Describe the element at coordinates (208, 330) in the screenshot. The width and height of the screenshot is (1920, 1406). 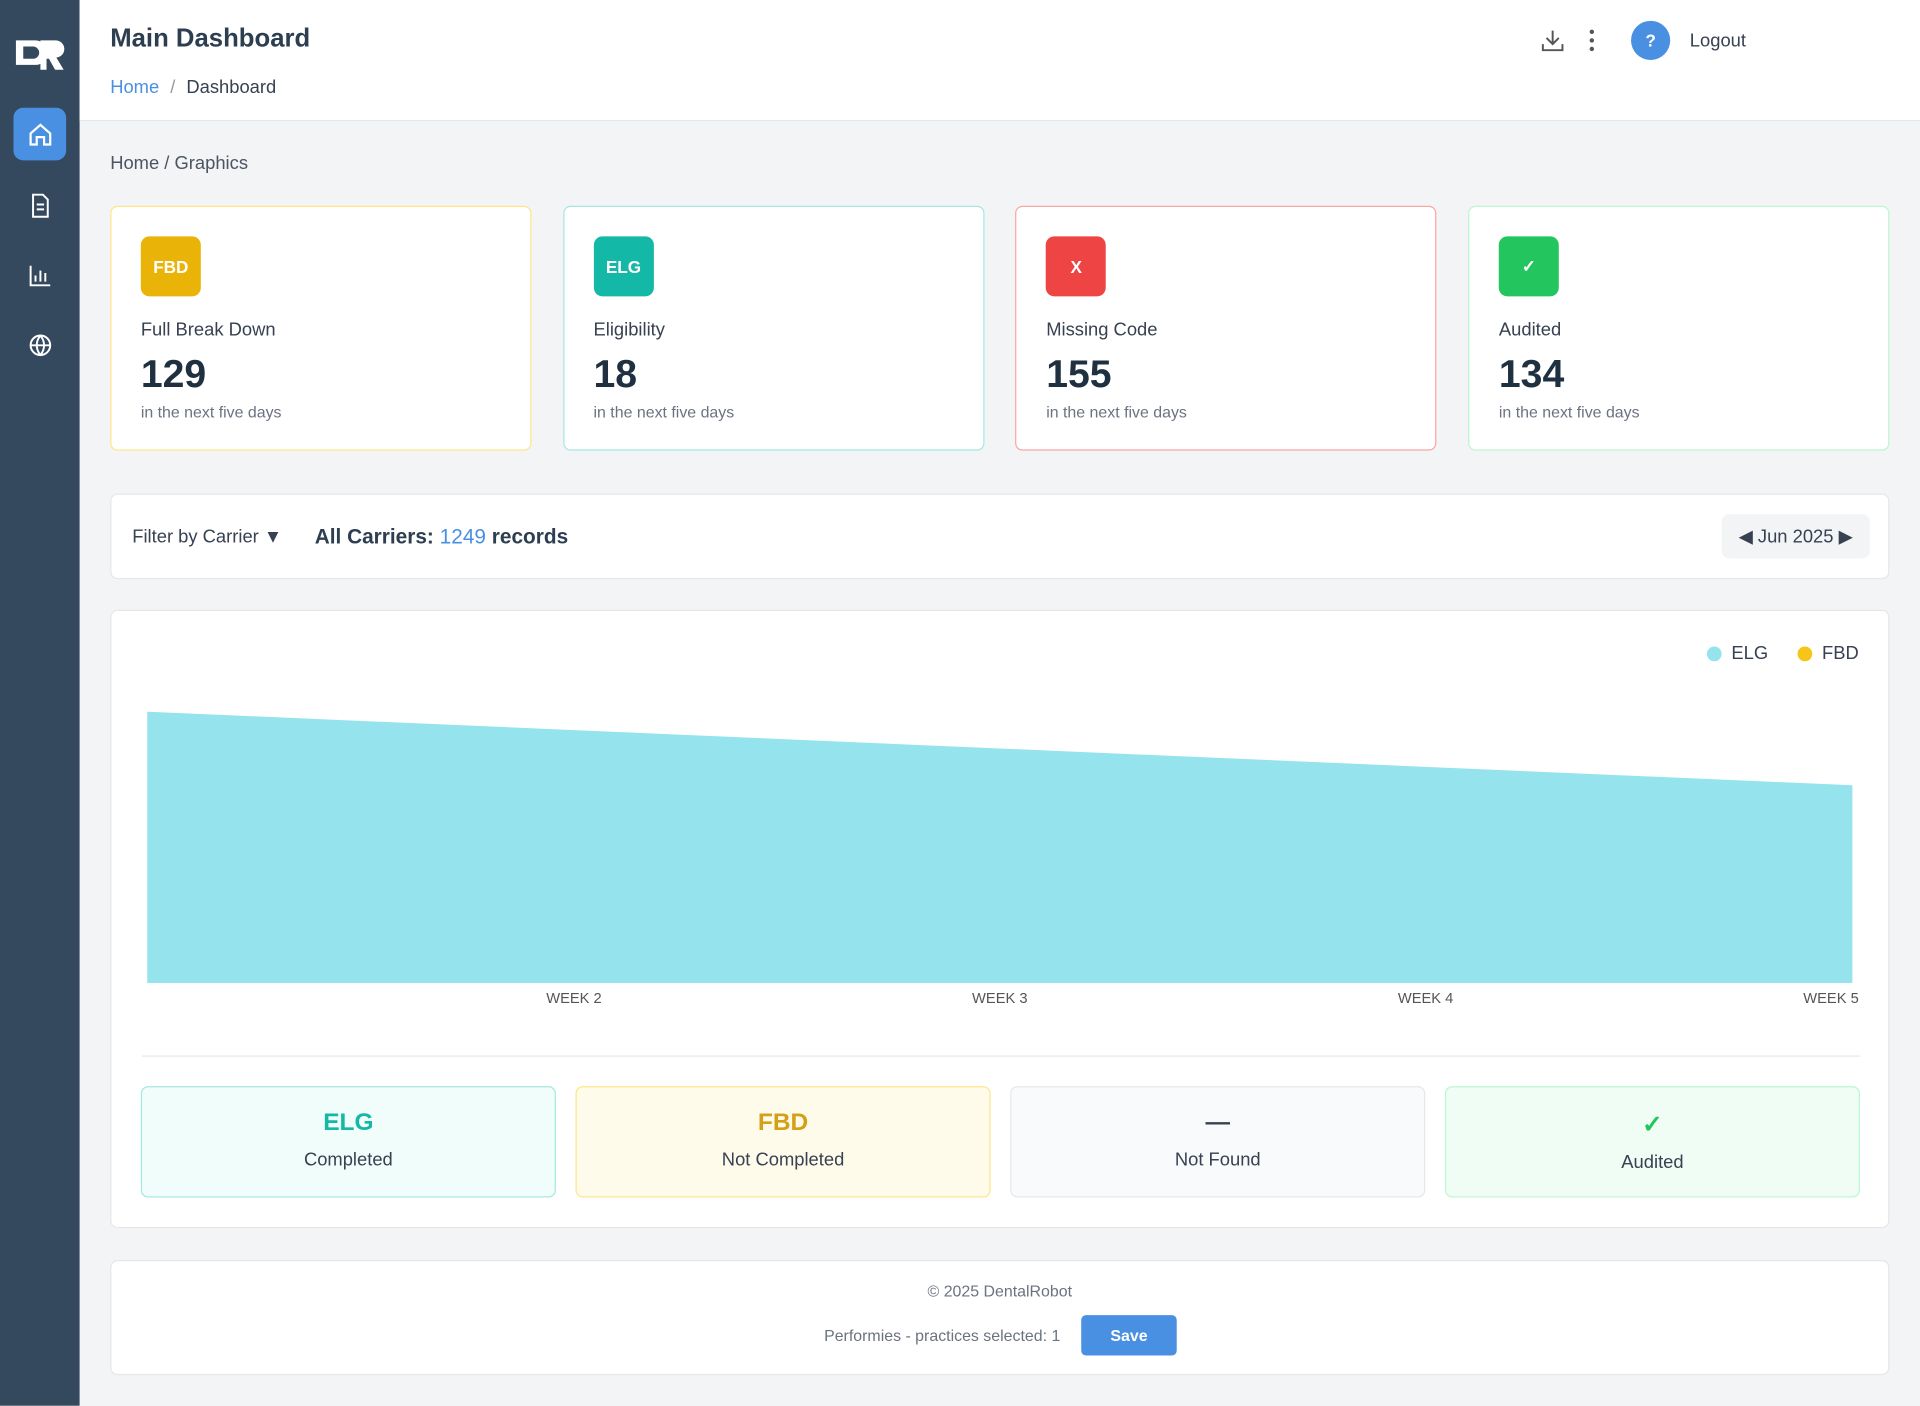
I see `card-label: Full Break Down` at that location.